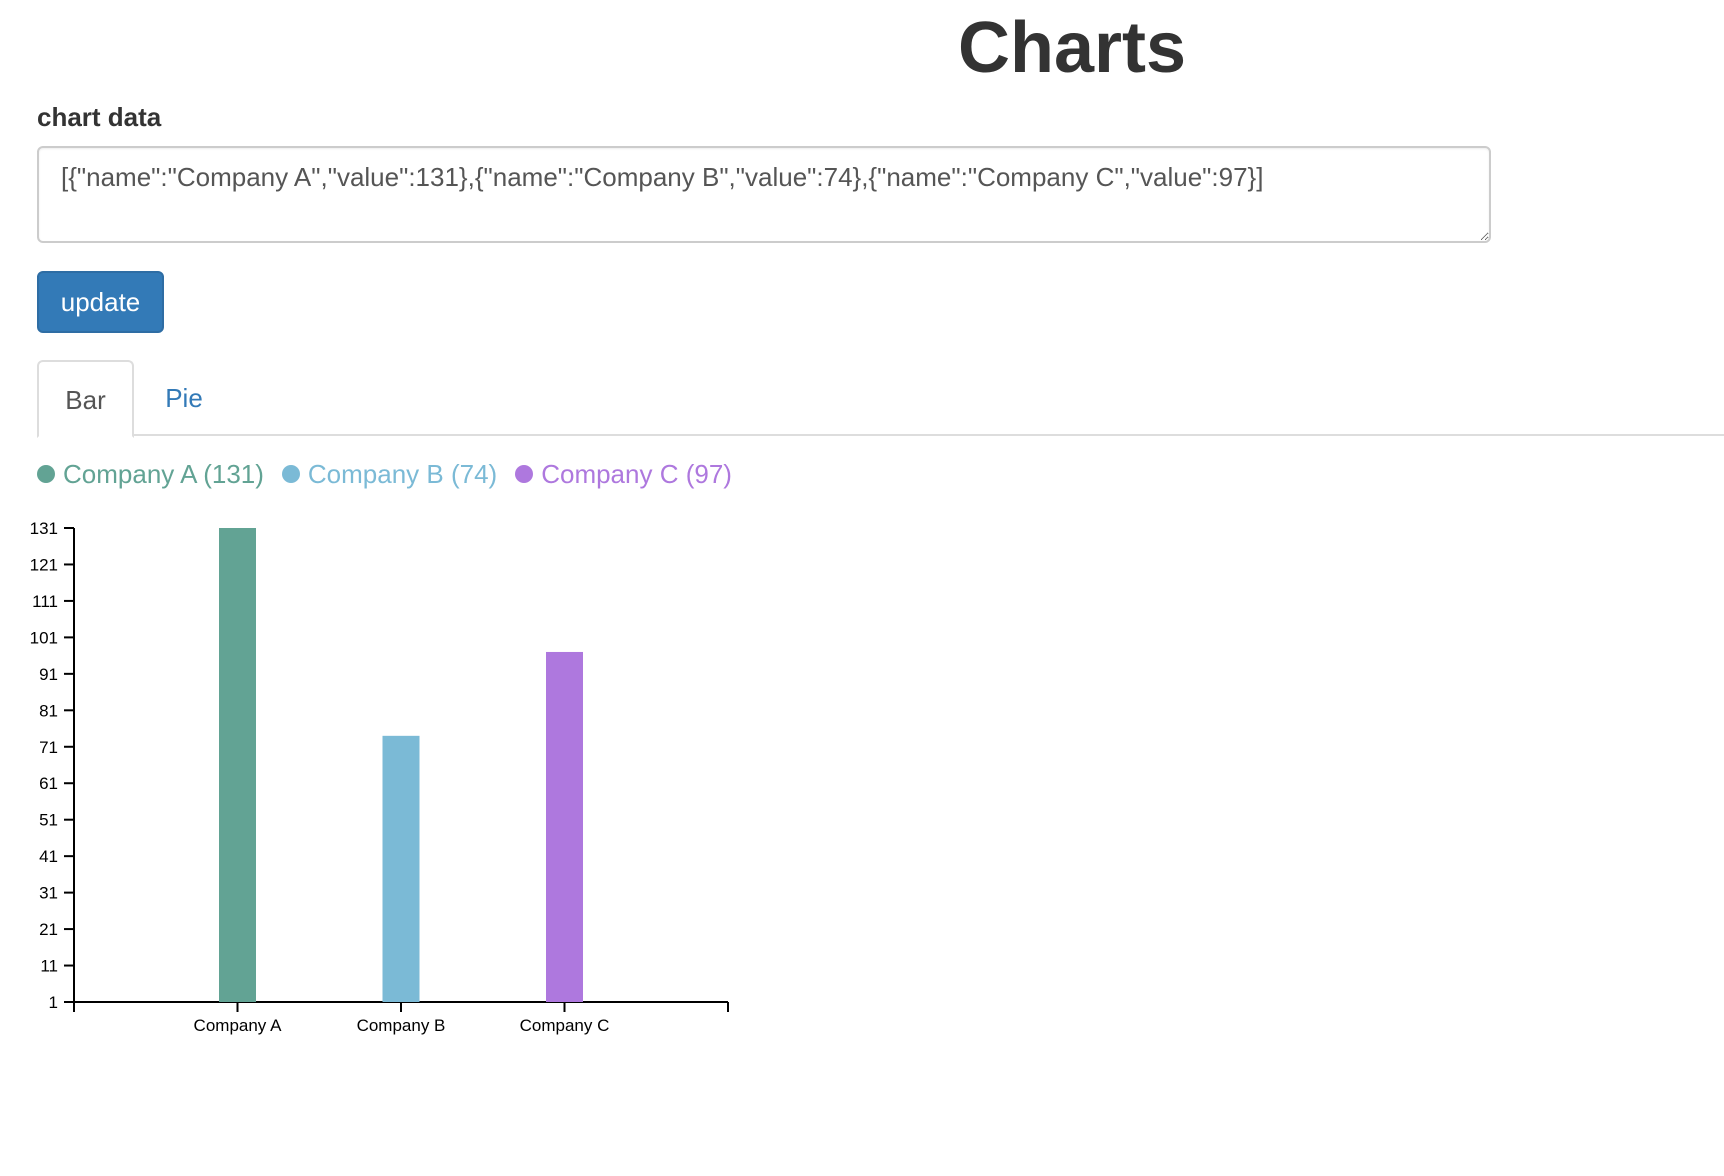  I want to click on y-tick-label: 61, so click(48, 783).